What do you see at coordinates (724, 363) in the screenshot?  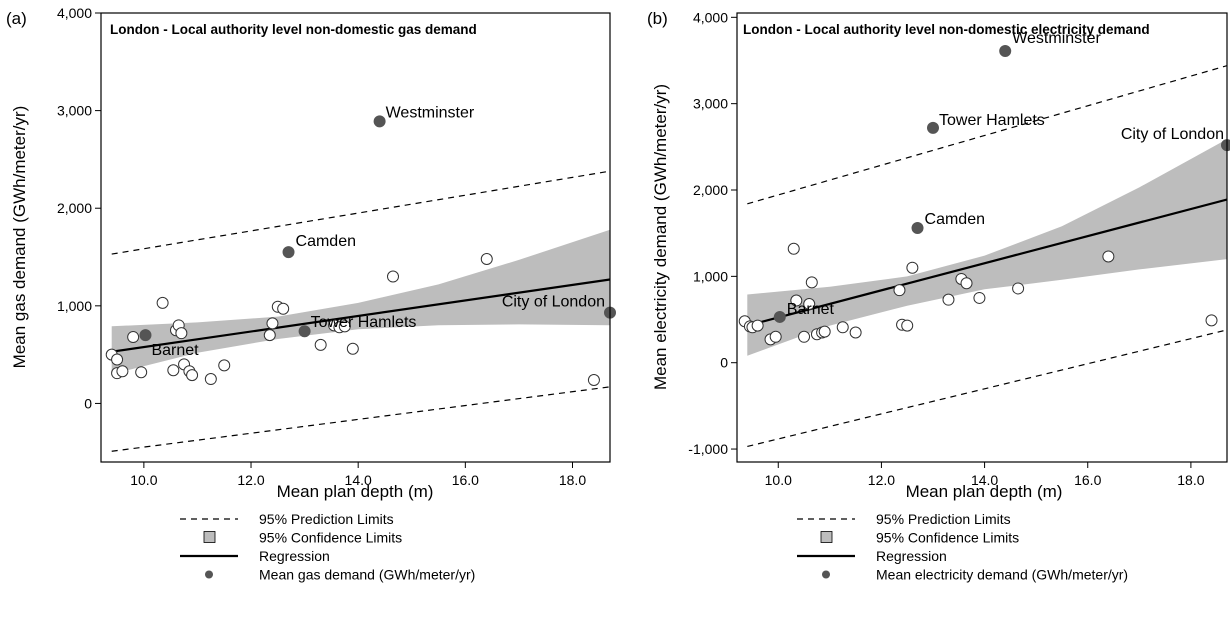 I see `y-tick-label: 0` at bounding box center [724, 363].